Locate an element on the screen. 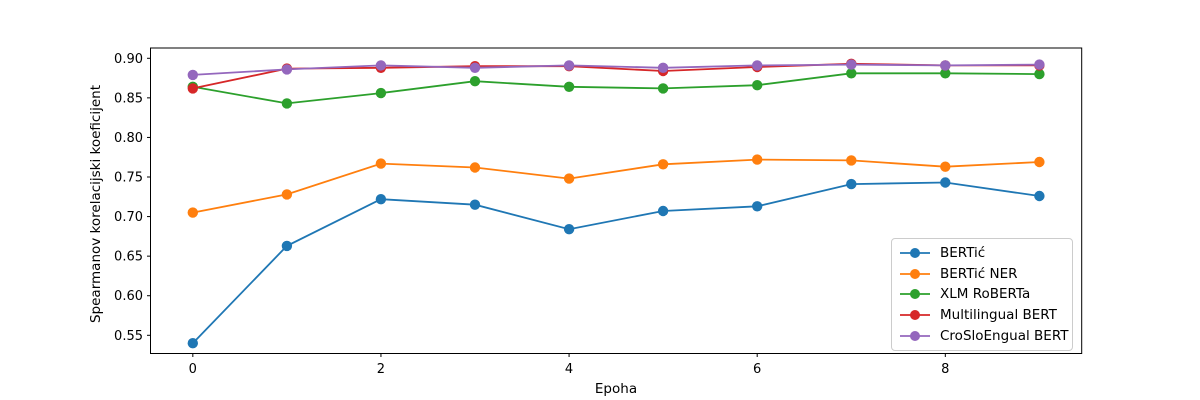 The image size is (1200, 400). y-tick-label: 0.80 is located at coordinates (128, 138).